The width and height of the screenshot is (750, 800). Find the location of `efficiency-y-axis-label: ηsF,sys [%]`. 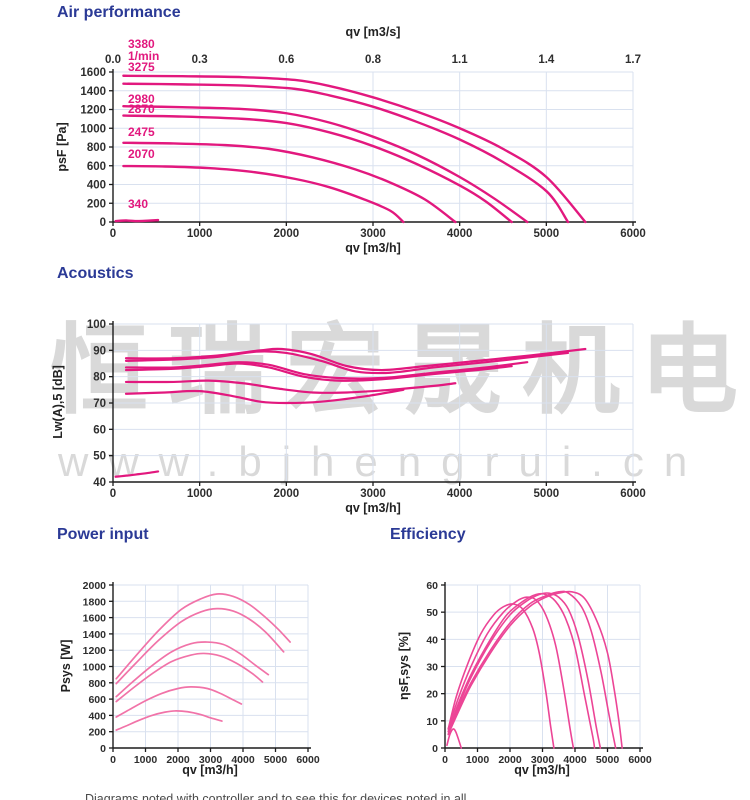

efficiency-y-axis-label: ηsF,sys [%] is located at coordinates (404, 666).